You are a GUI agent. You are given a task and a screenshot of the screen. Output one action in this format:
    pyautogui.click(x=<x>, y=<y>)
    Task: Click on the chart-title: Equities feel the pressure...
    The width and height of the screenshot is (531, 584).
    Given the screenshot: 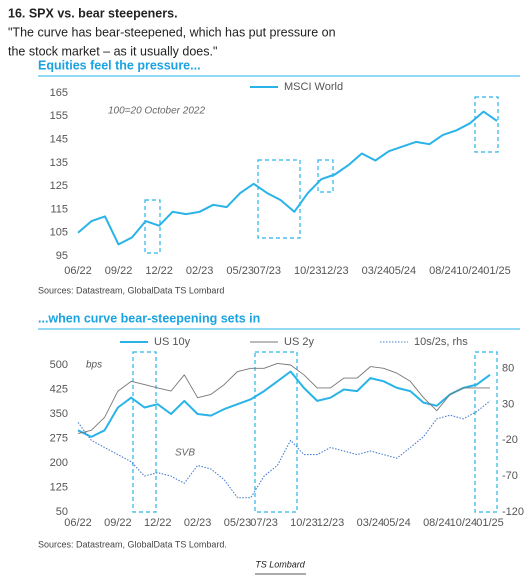 What is the action you would take?
    pyautogui.click(x=119, y=65)
    